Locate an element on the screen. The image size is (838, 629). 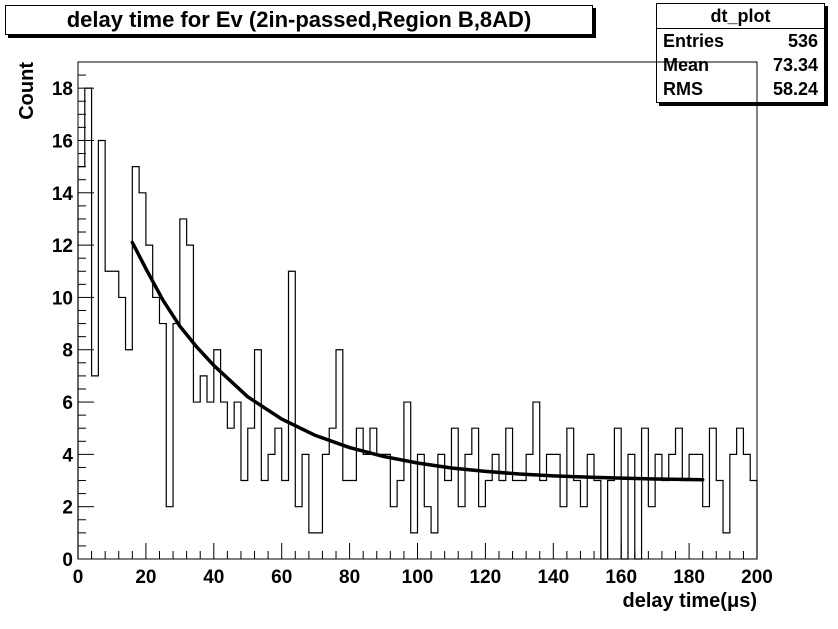
stats-value-mean: 73.34 is located at coordinates (795, 65).